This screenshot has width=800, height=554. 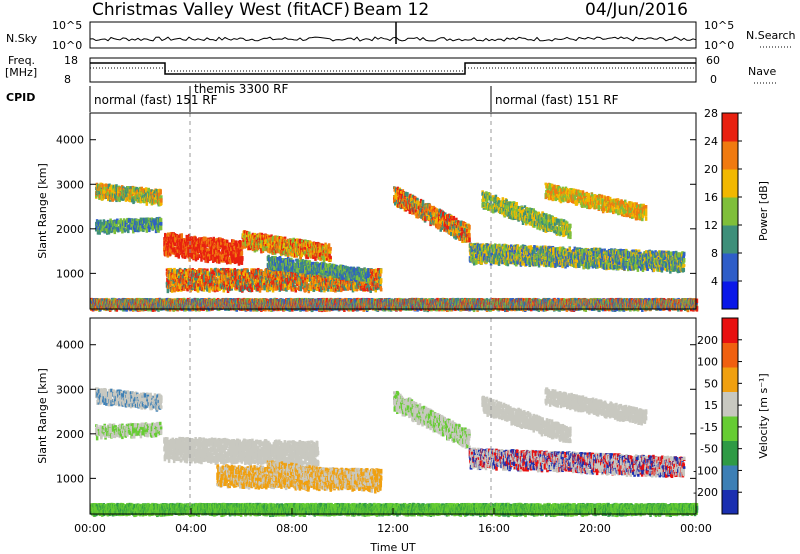 I want to click on freq-panel: Freq. [MHz] 18 8 60 0 Nave, so click(x=390, y=70).